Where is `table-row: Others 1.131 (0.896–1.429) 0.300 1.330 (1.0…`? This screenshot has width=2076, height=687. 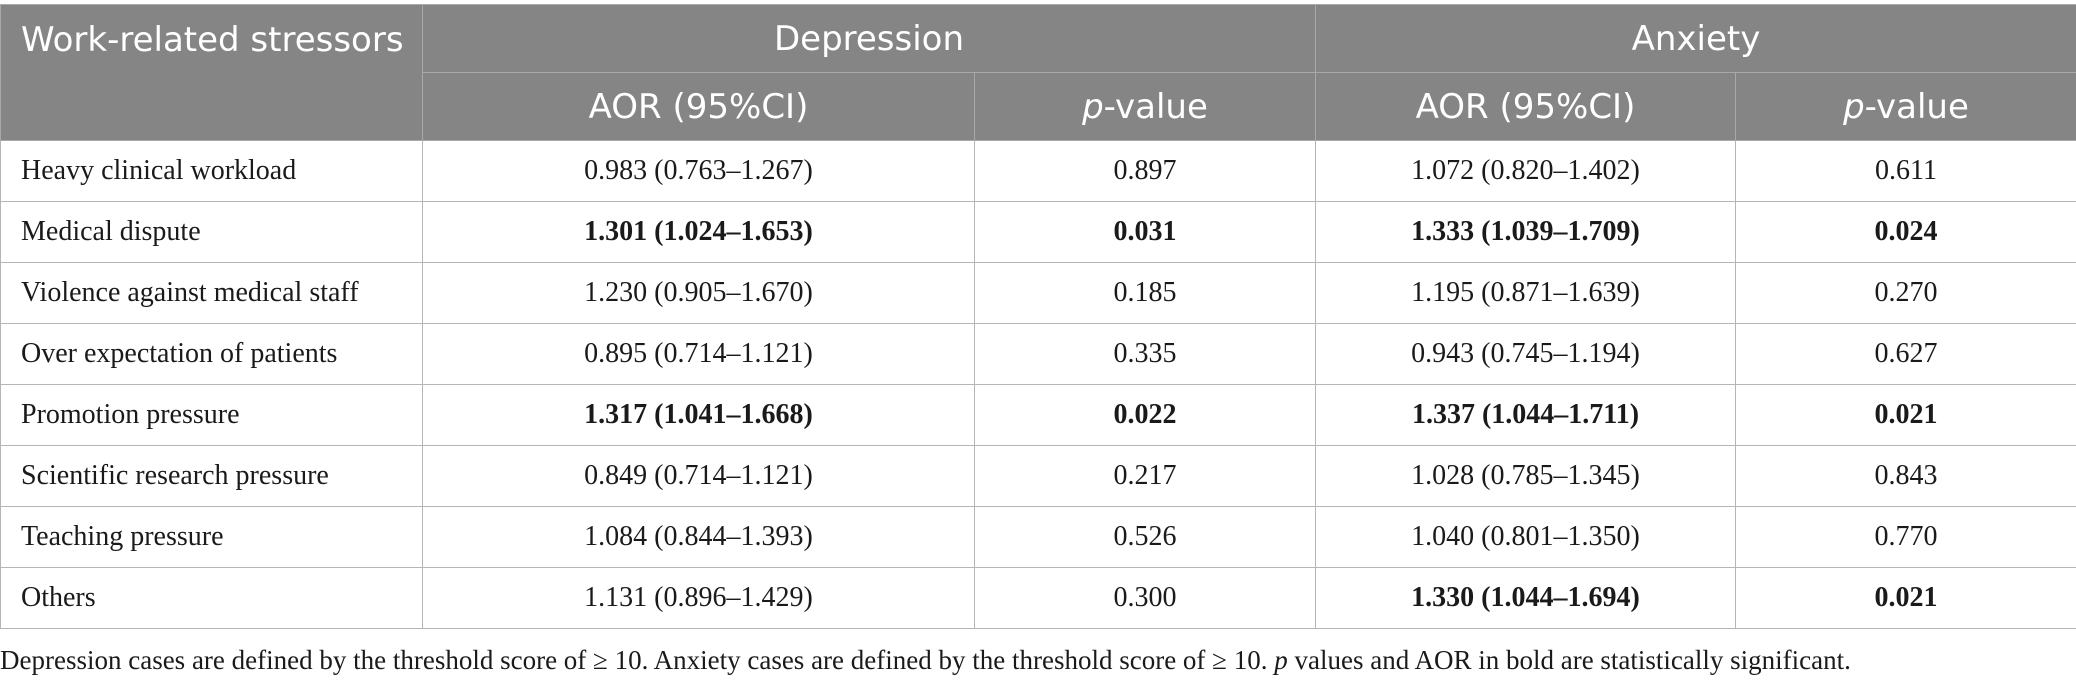
table-row: Others 1.131 (0.896–1.429) 0.300 1.330 (1.0… is located at coordinates (1038, 598).